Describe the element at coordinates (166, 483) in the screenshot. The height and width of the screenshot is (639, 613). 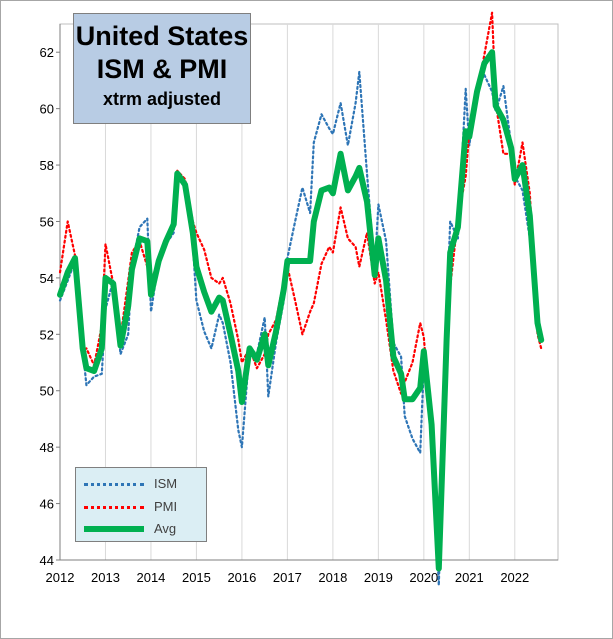
I see `legend-label-ism: ISM` at that location.